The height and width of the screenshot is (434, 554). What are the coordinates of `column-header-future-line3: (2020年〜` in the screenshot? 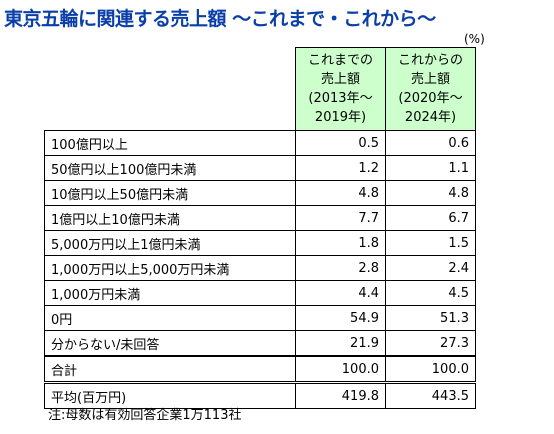 It's located at (430, 98).